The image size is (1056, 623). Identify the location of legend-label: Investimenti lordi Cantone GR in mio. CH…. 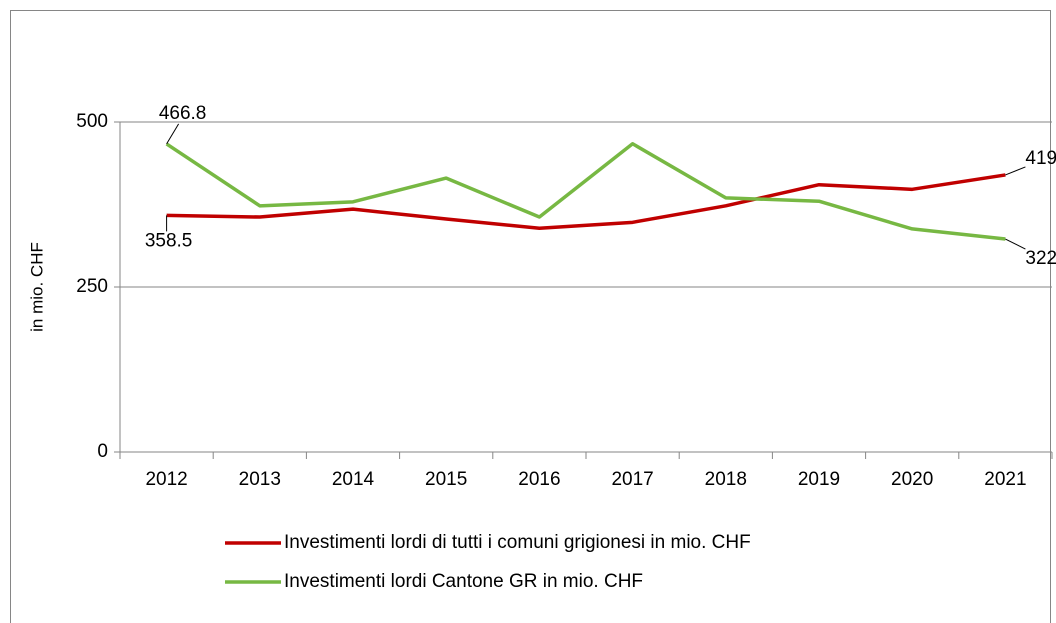
(463, 581).